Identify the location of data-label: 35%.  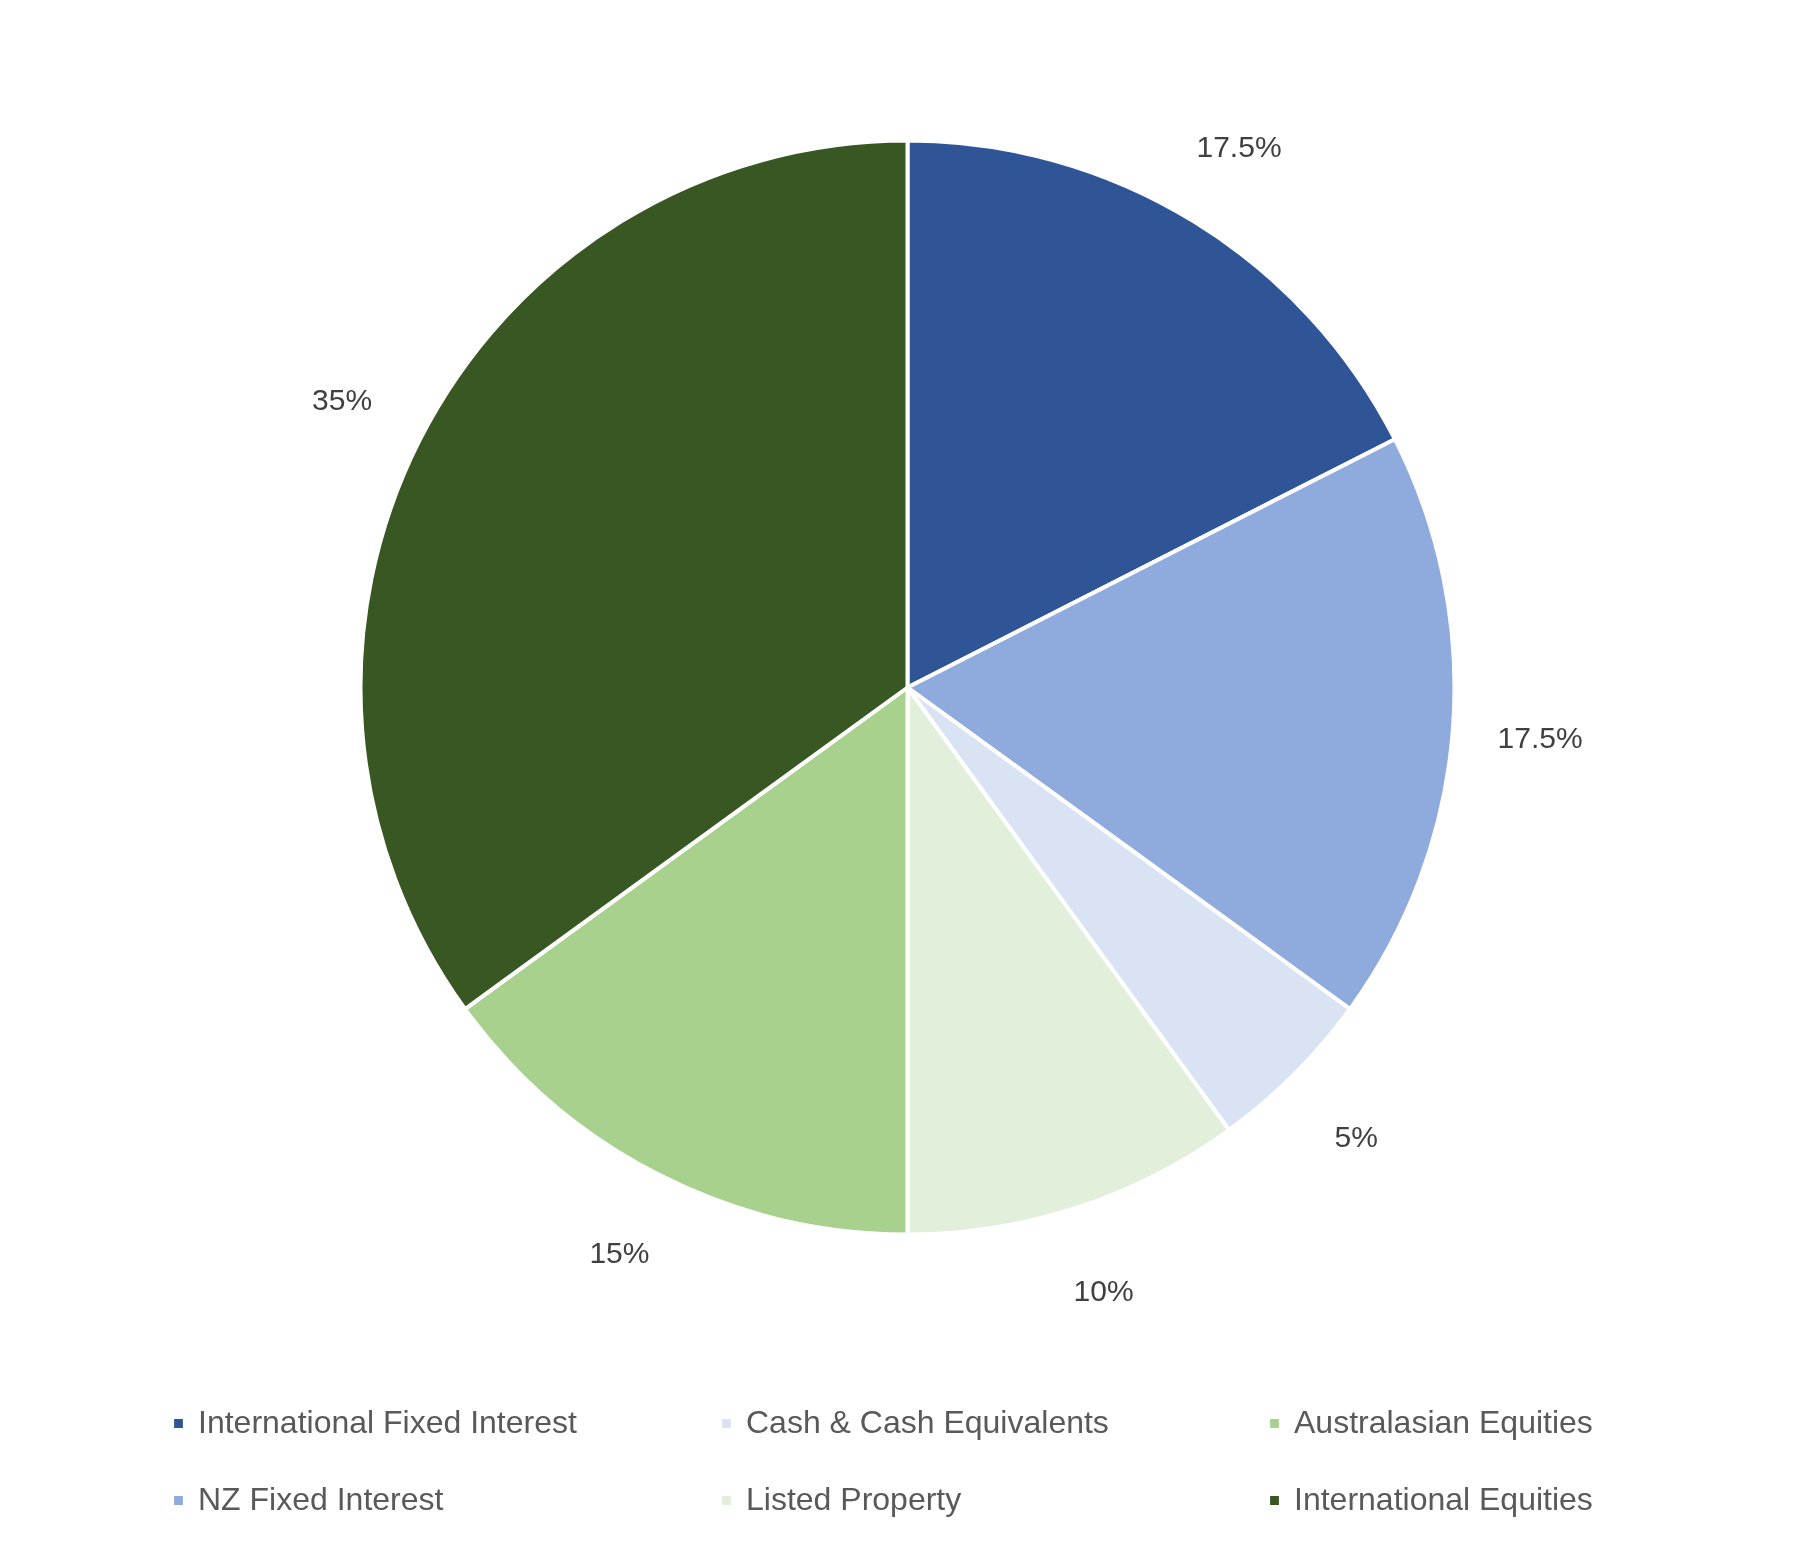
(342, 399).